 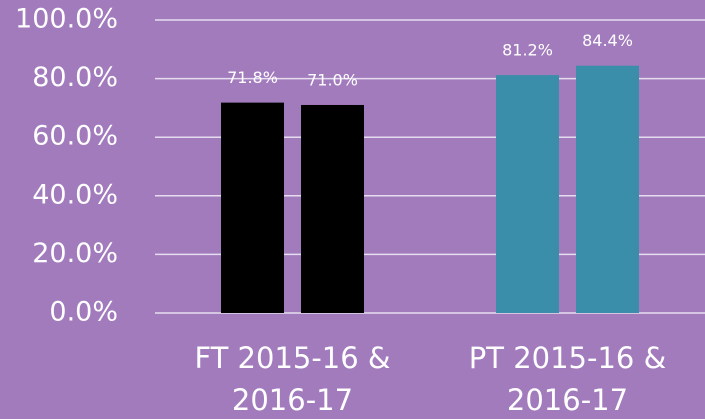 What do you see at coordinates (75, 194) in the screenshot?
I see `y-tick-label: 40.0%` at bounding box center [75, 194].